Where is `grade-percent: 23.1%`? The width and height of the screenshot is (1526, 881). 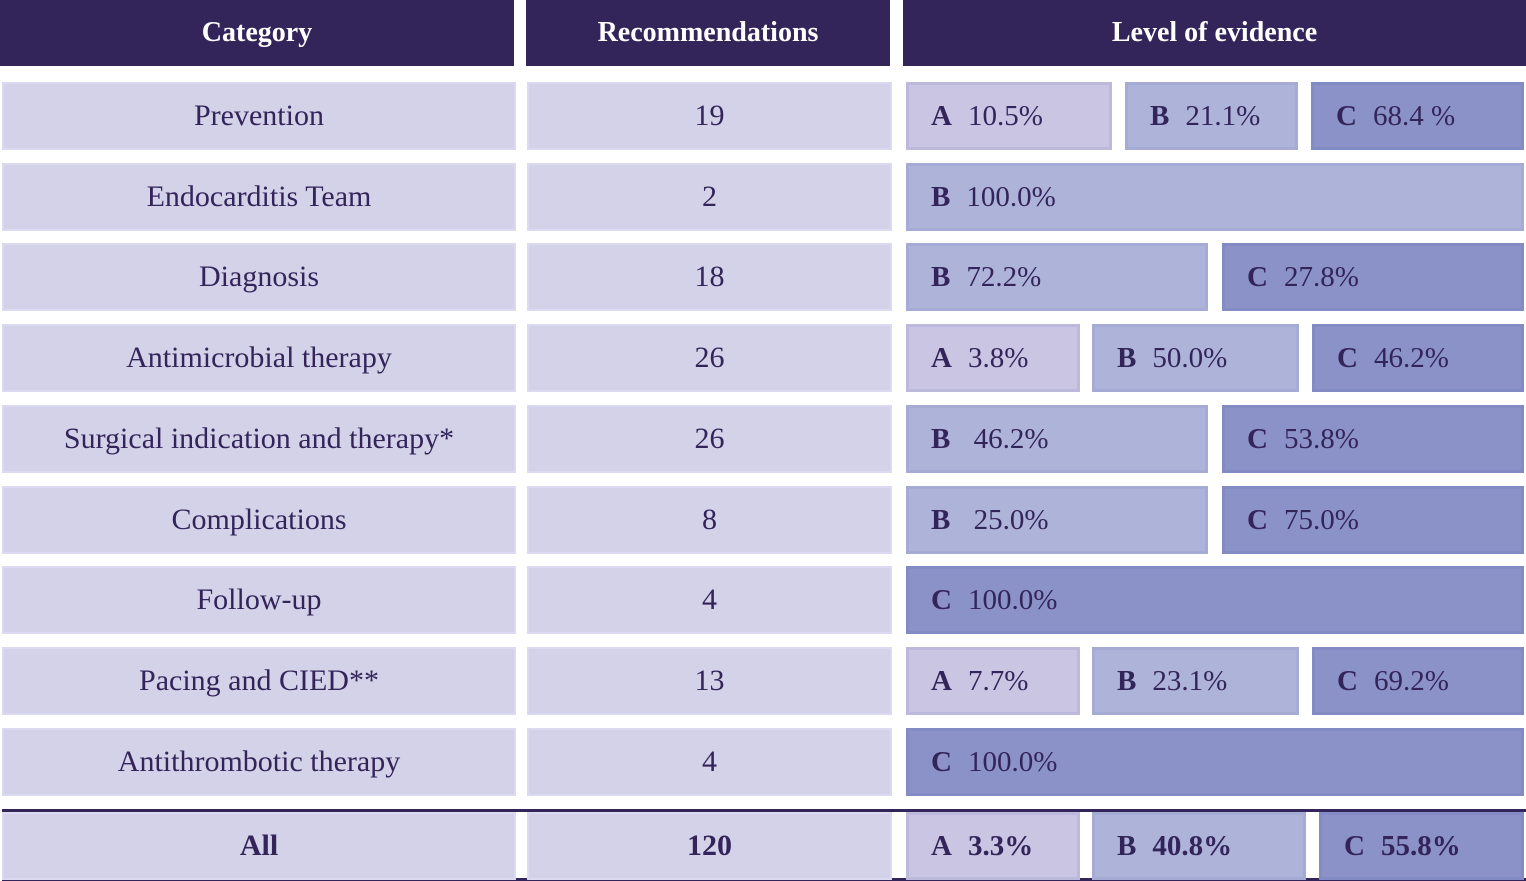 grade-percent: 23.1% is located at coordinates (1190, 680).